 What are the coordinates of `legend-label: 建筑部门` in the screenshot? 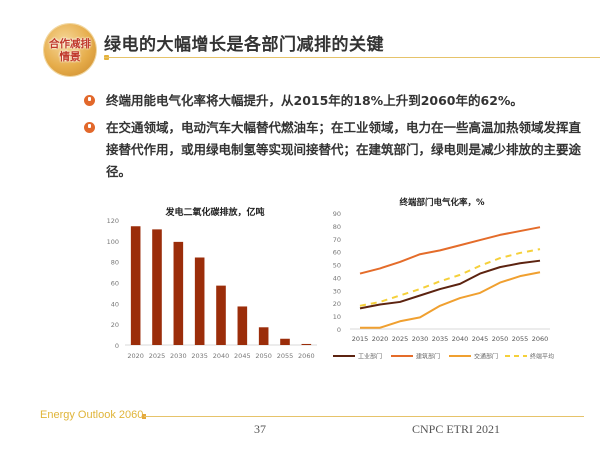 It's located at (428, 357).